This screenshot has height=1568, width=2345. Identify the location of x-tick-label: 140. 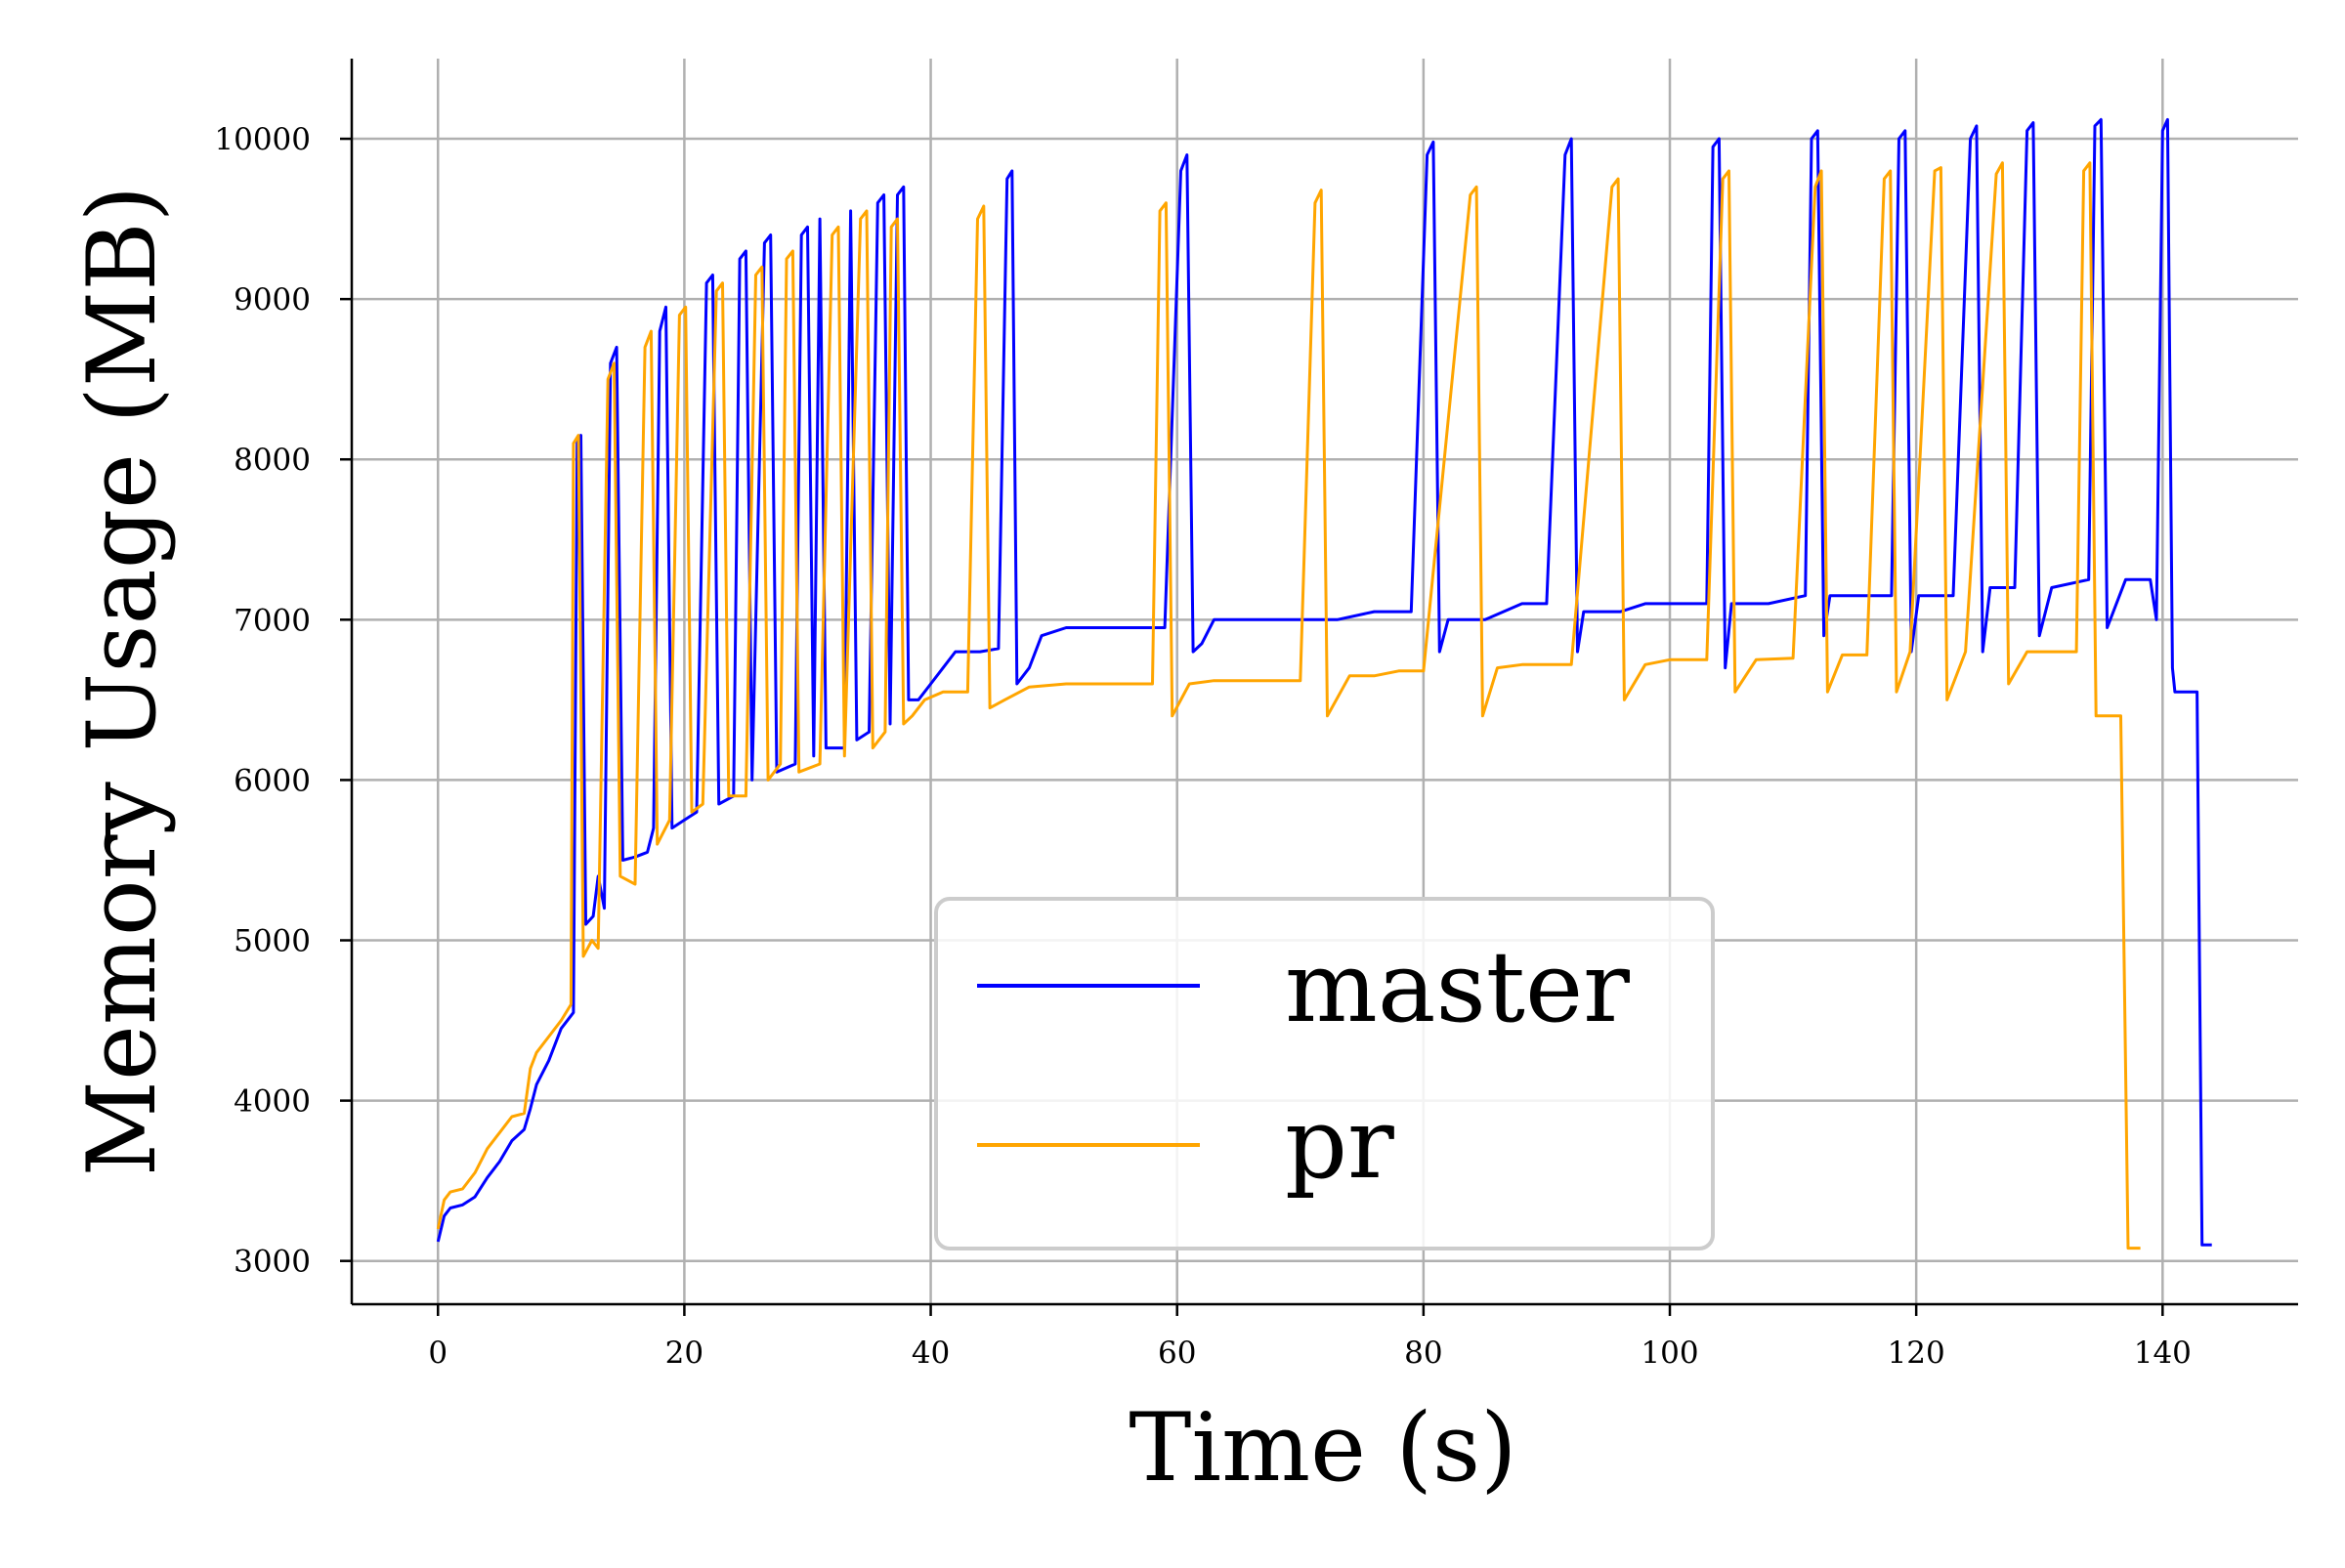
(2163, 1353).